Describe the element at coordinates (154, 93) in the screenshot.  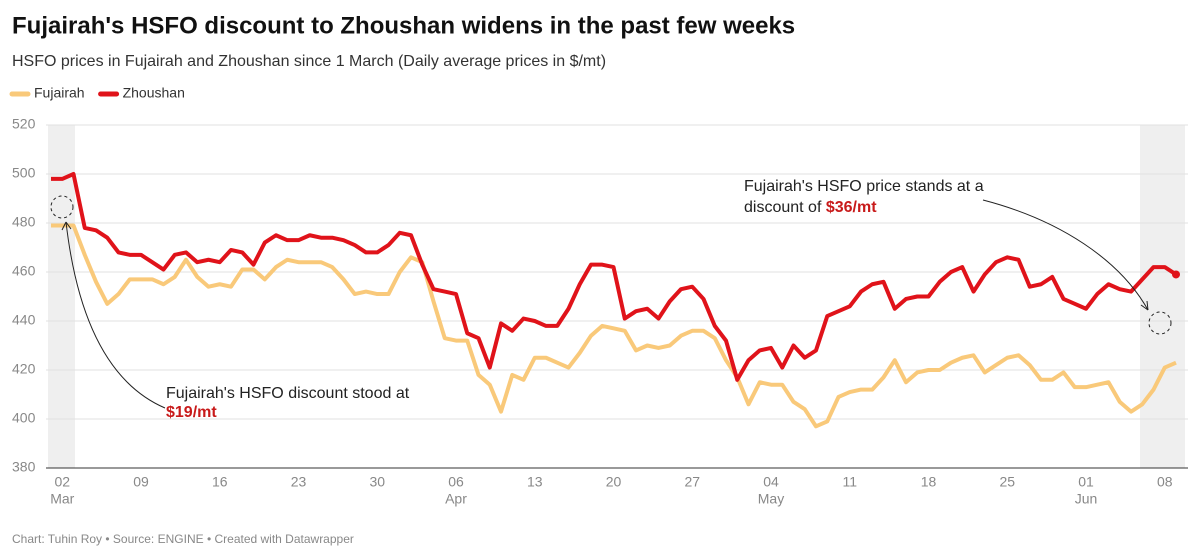
I see `legend-label: Zhoushan` at that location.